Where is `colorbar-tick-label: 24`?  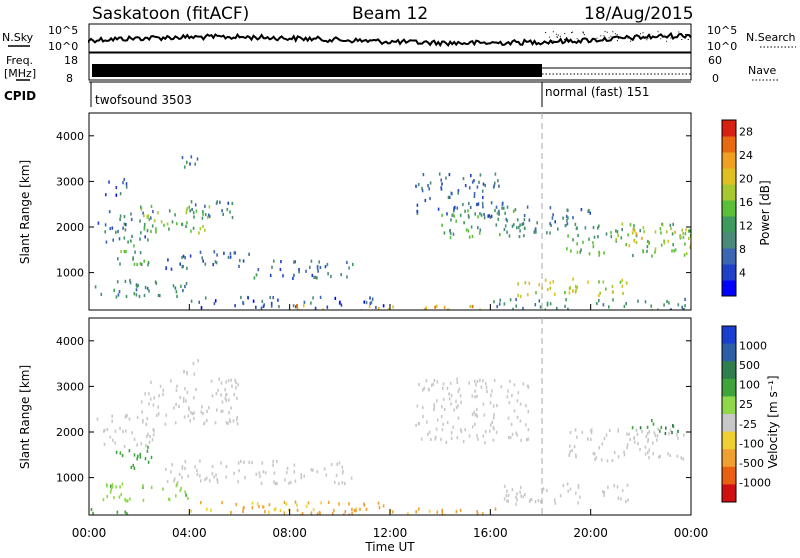
colorbar-tick-label: 24 is located at coordinates (746, 155).